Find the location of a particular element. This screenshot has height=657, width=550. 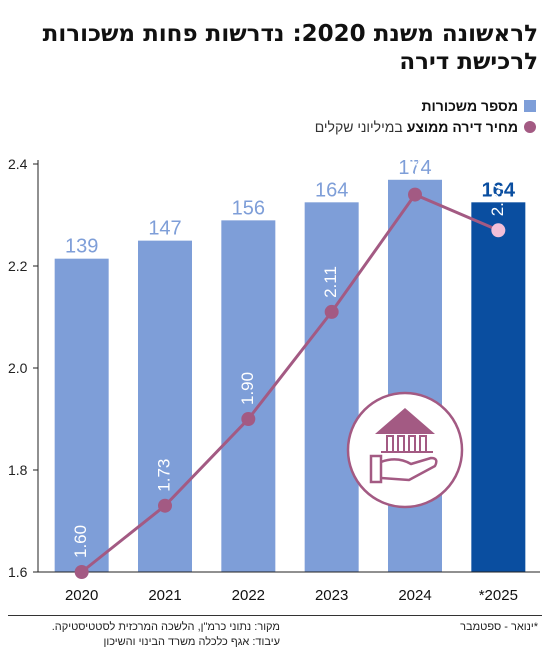

bar-value-label: 139 is located at coordinates (81, 247).